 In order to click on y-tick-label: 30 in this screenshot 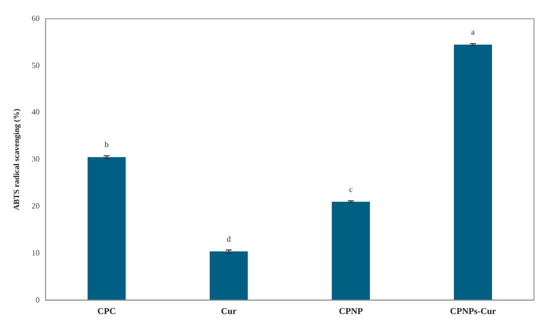, I will do `click(36, 159)`.